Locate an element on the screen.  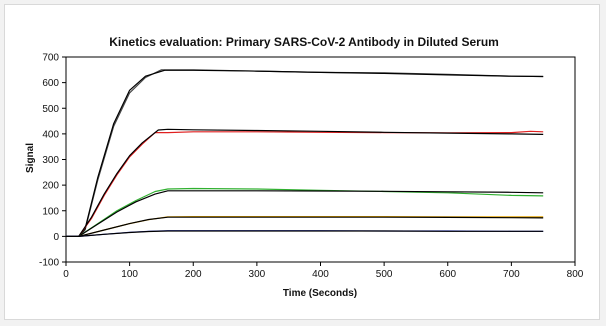
y-axis-label: Signal is located at coordinates (30, 158).